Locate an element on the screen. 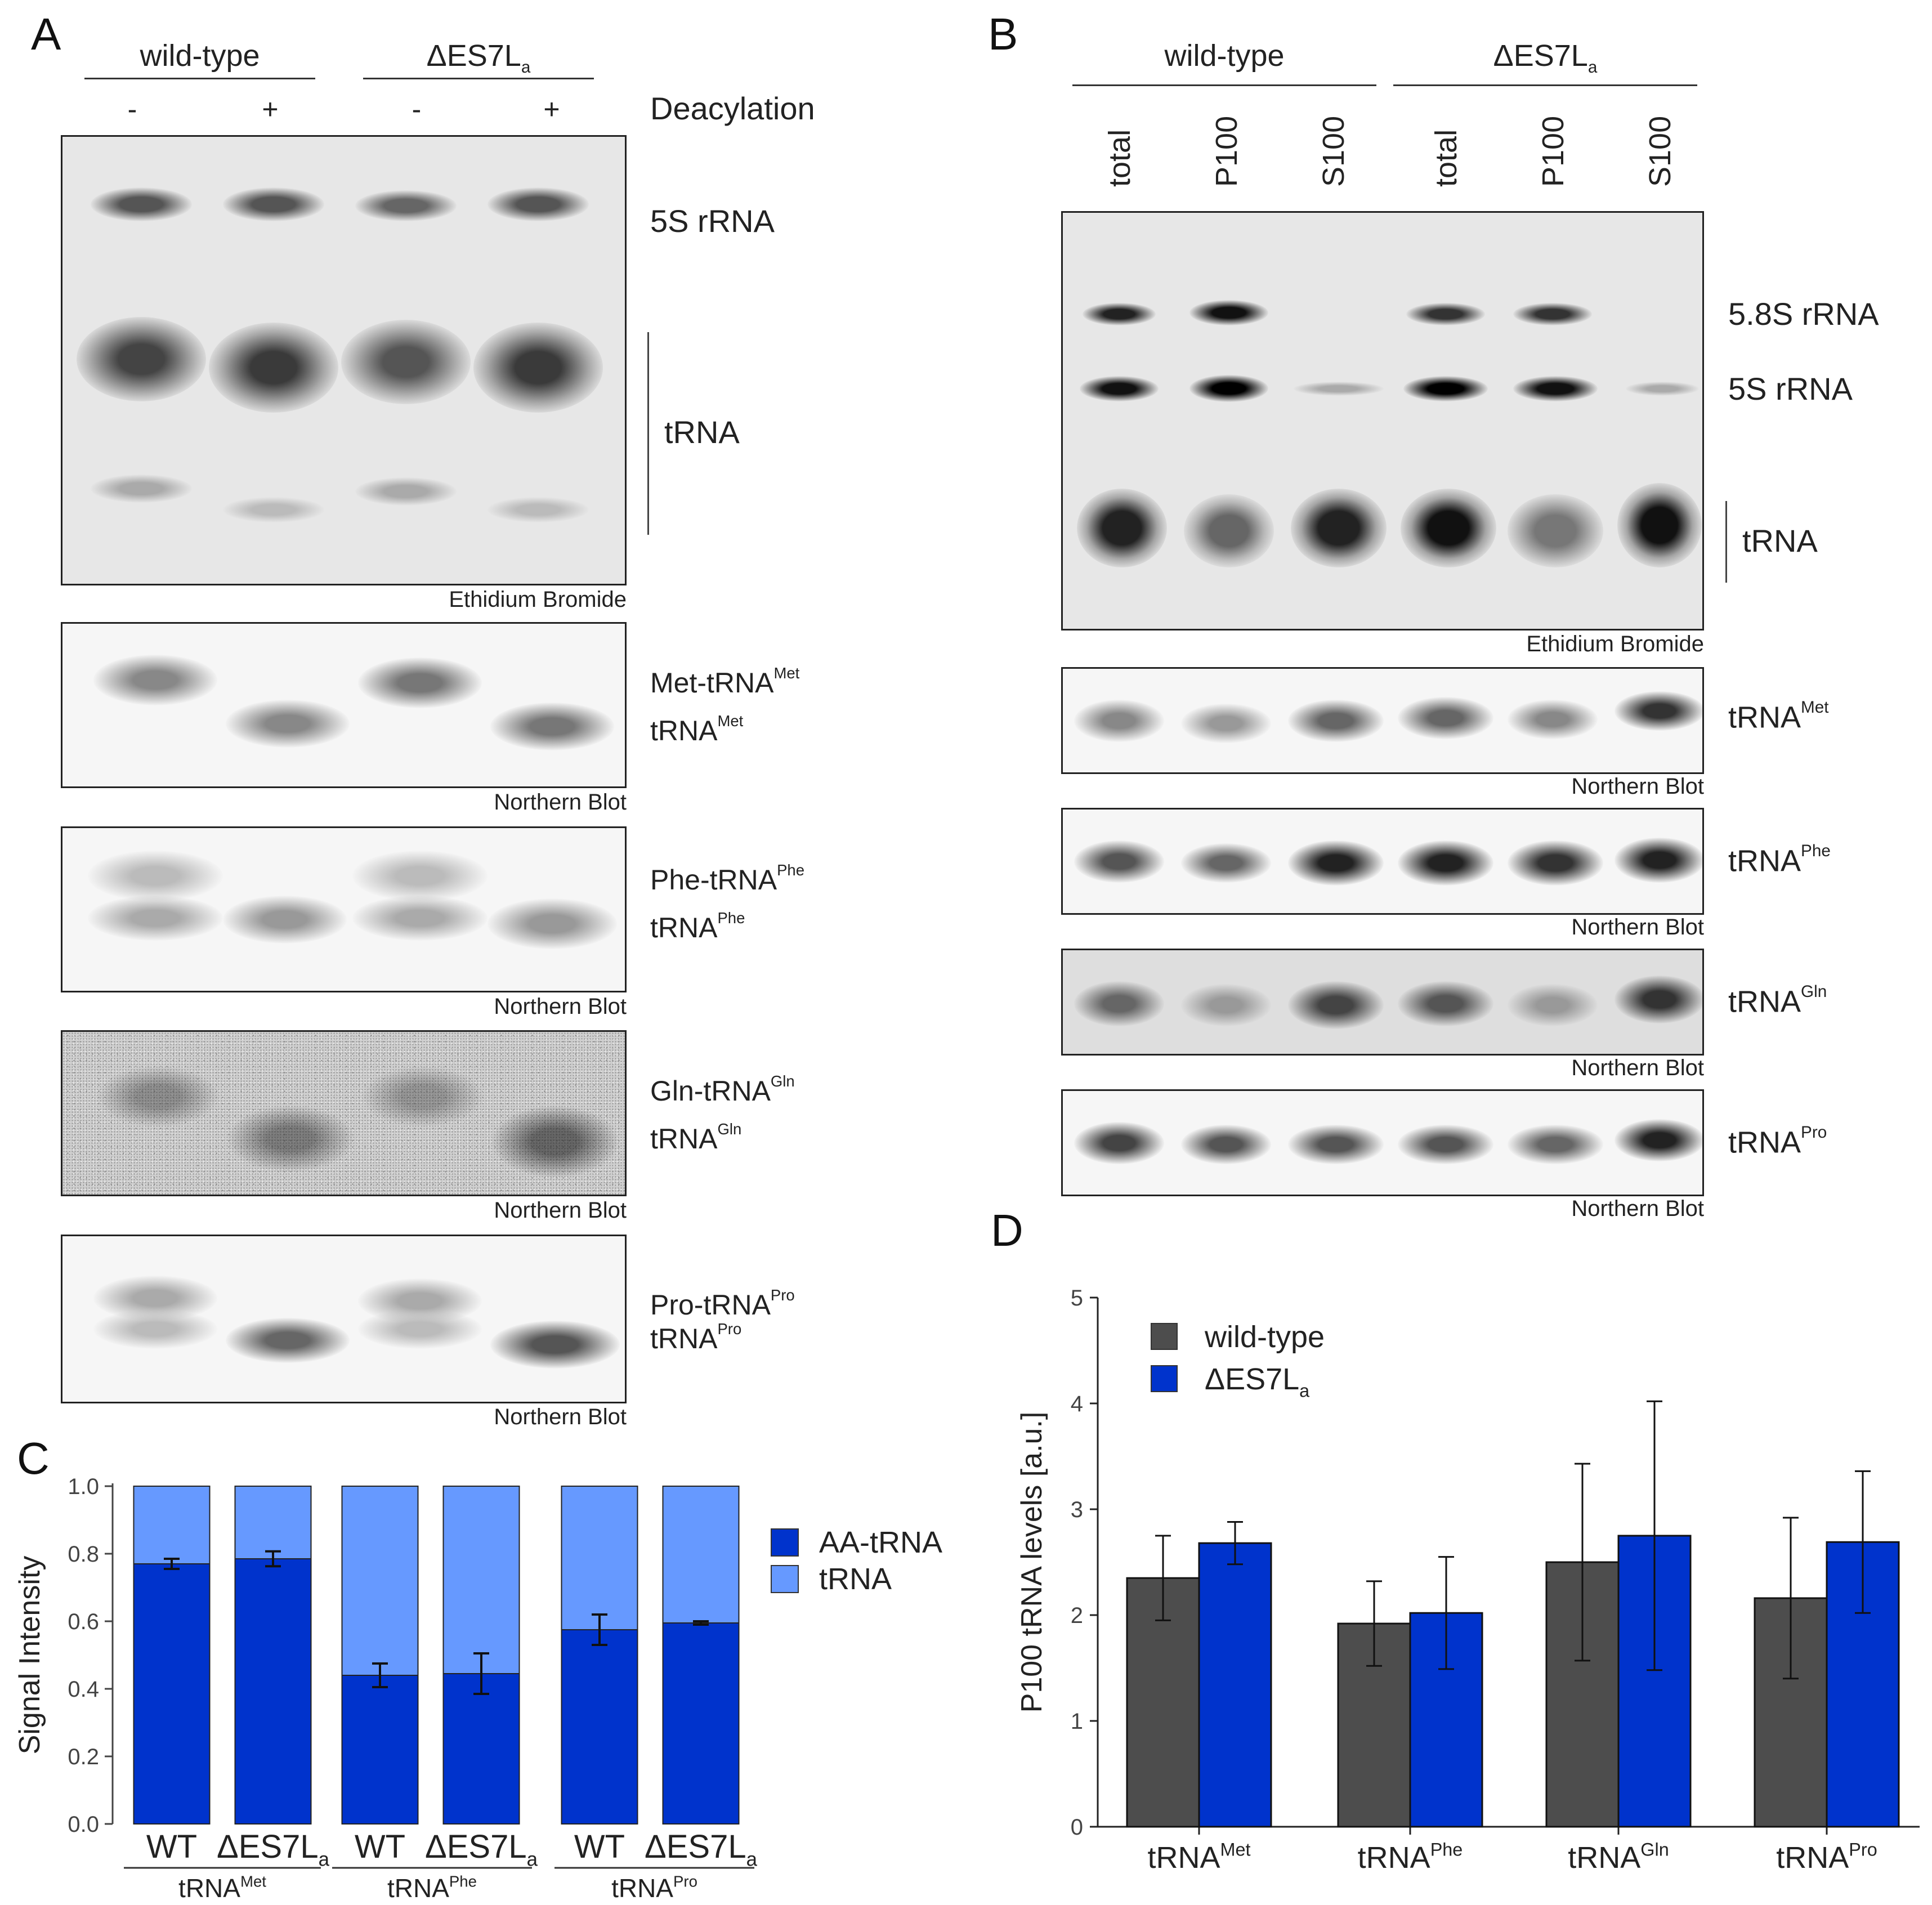 Image resolution: width=1932 pixels, height=1905 pixels. b-lane-1: total is located at coordinates (1120, 158).